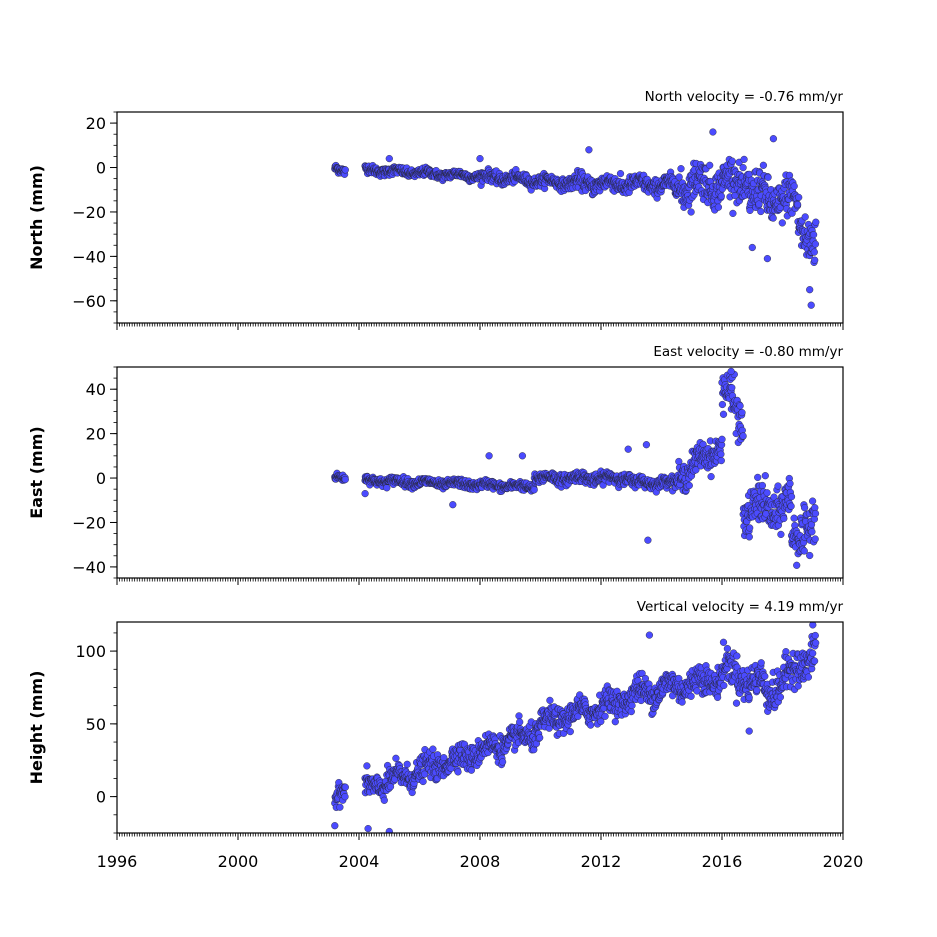 The height and width of the screenshot is (937, 937). I want to click on east-points, so click(575, 468).